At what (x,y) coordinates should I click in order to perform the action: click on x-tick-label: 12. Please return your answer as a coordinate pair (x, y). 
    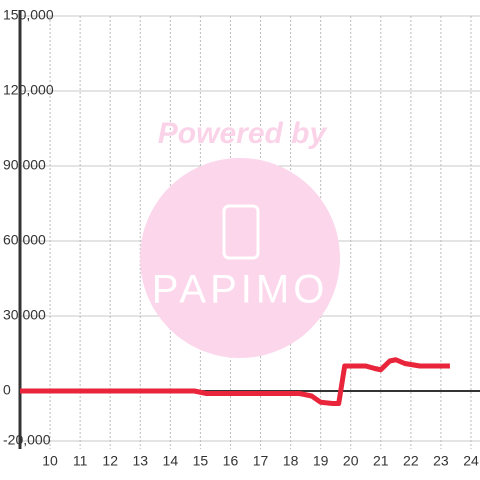
    Looking at the image, I should click on (110, 461).